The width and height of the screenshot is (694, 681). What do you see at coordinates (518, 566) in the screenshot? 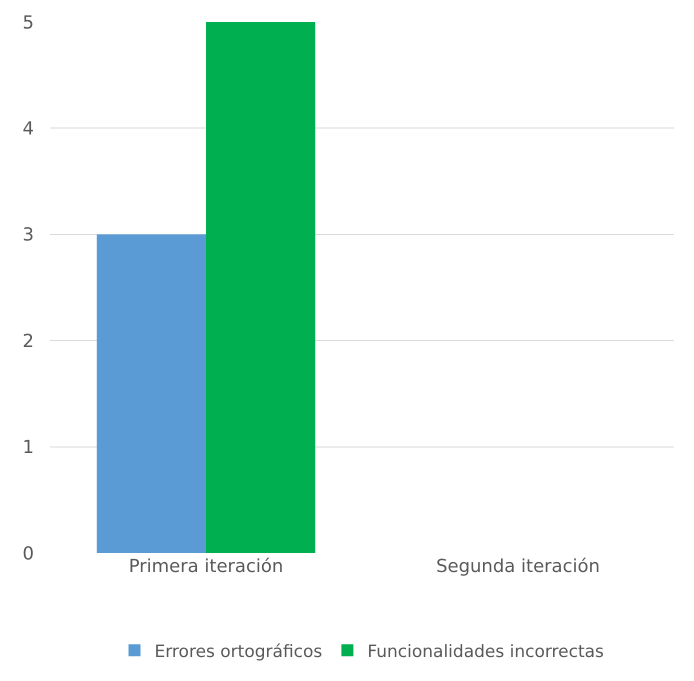
I see `x-tick-label: Segunda iteración` at bounding box center [518, 566].